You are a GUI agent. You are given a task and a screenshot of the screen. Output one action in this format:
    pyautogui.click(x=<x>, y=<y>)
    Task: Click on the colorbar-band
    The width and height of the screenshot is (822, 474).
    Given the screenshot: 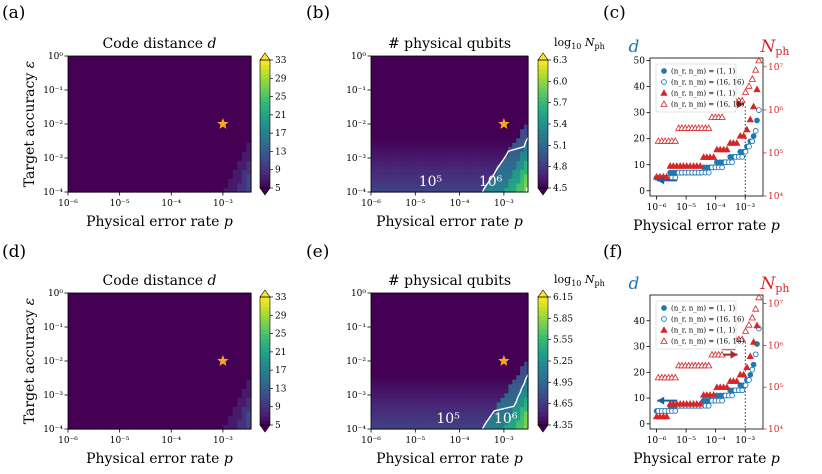 What is the action you would take?
    pyautogui.click(x=265, y=149)
    